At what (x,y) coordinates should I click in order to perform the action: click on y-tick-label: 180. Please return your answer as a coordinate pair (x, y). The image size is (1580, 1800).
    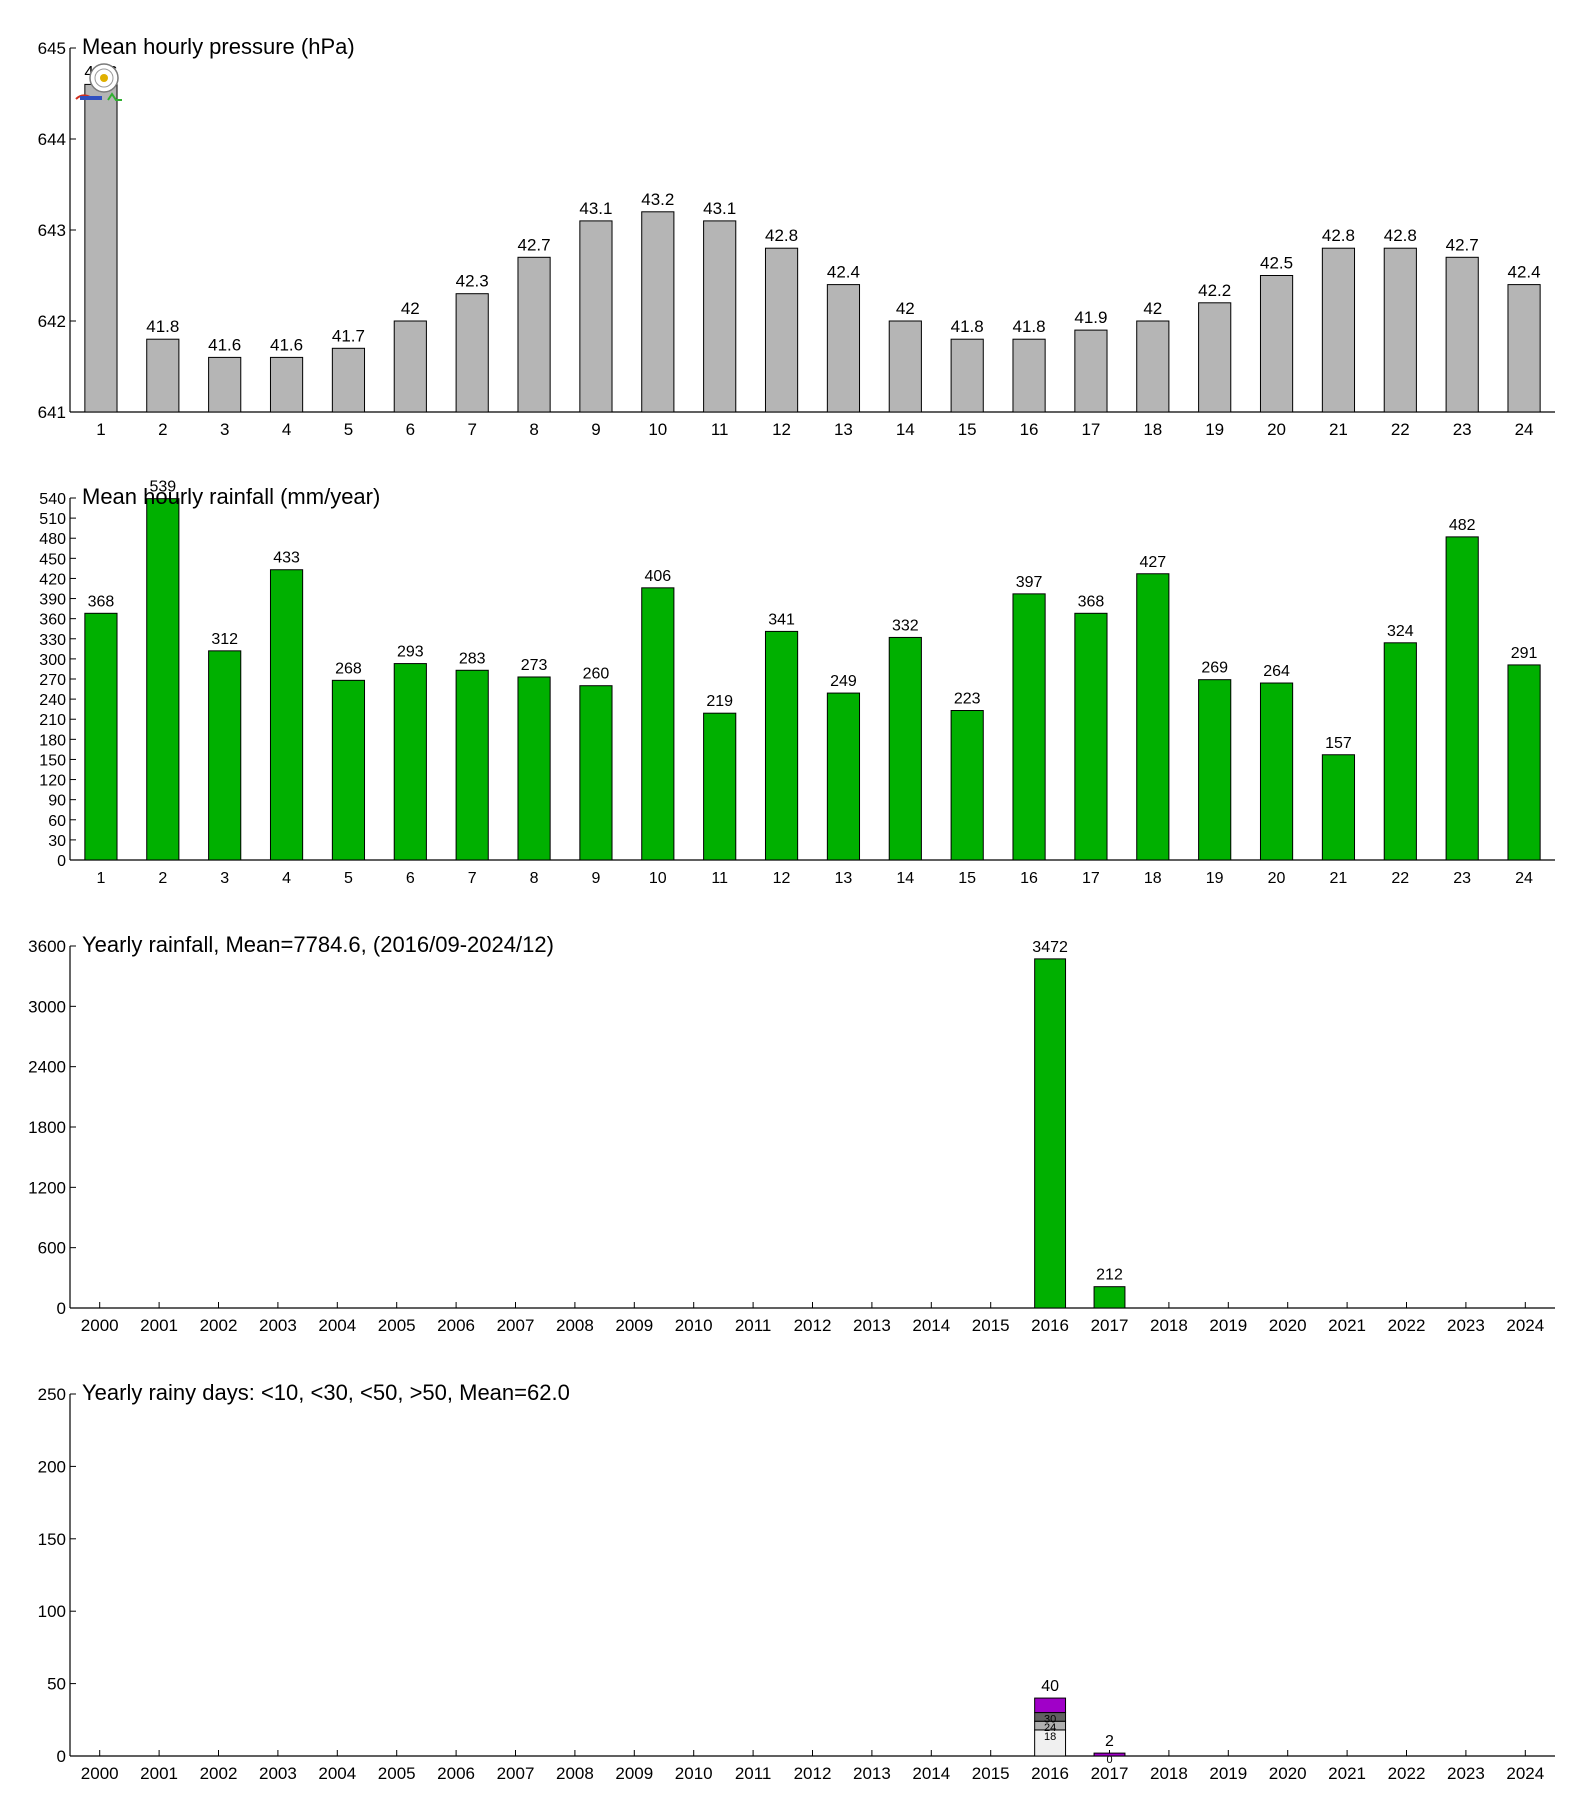
    Looking at the image, I should click on (52, 740).